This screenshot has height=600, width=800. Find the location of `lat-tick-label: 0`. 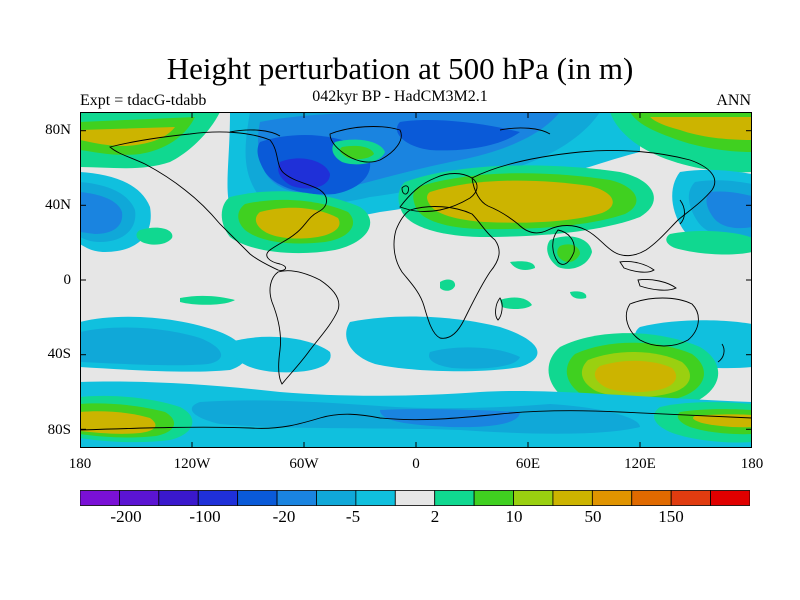

lat-tick-label: 0 is located at coordinates (67, 280).